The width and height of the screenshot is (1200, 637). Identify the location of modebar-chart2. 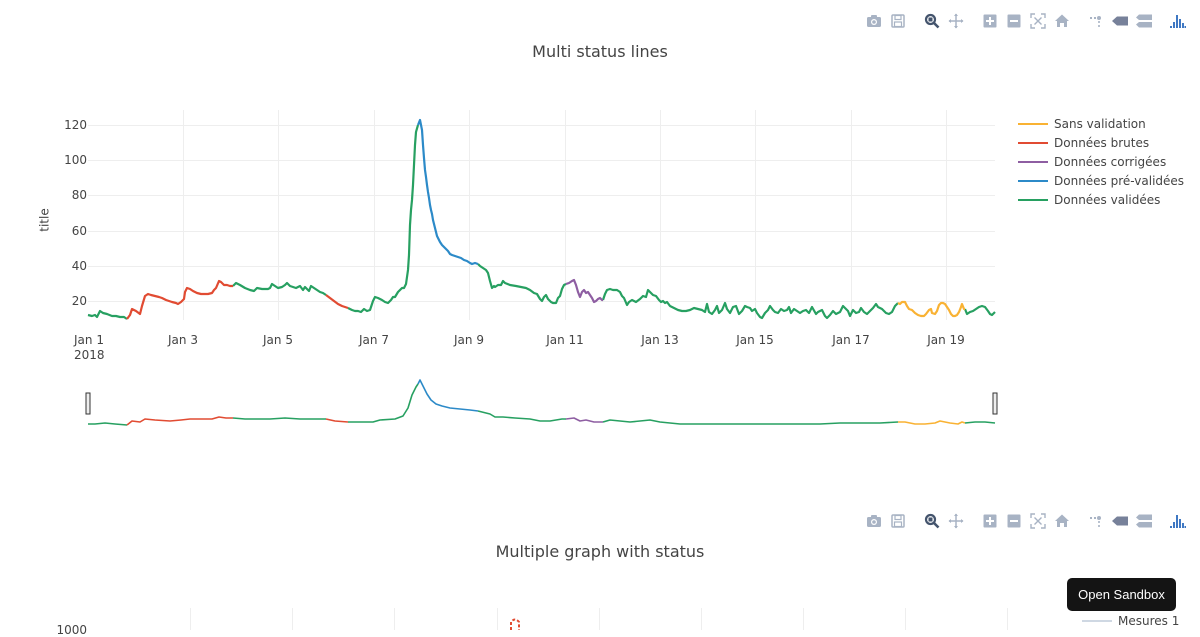
(1021, 521).